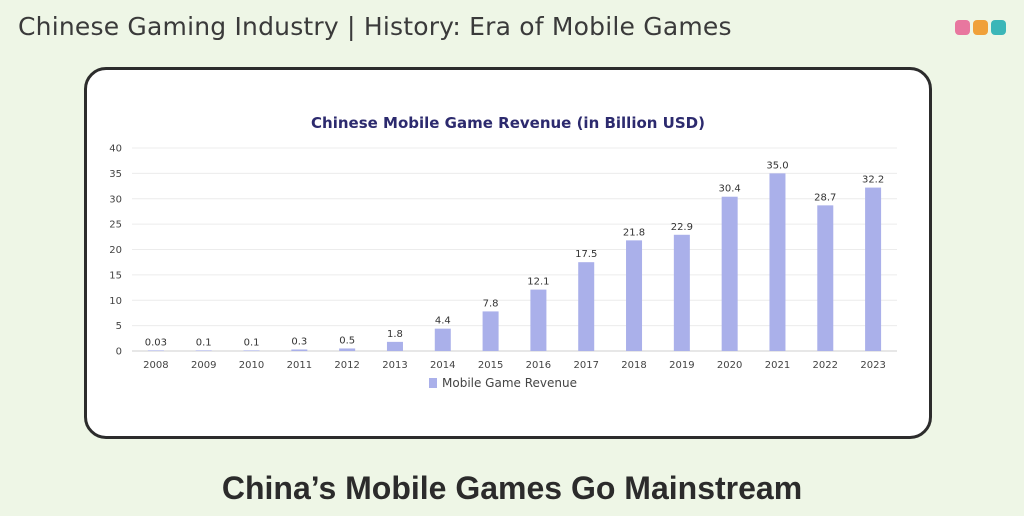  What do you see at coordinates (538, 282) in the screenshot?
I see `data-label: 12.1` at bounding box center [538, 282].